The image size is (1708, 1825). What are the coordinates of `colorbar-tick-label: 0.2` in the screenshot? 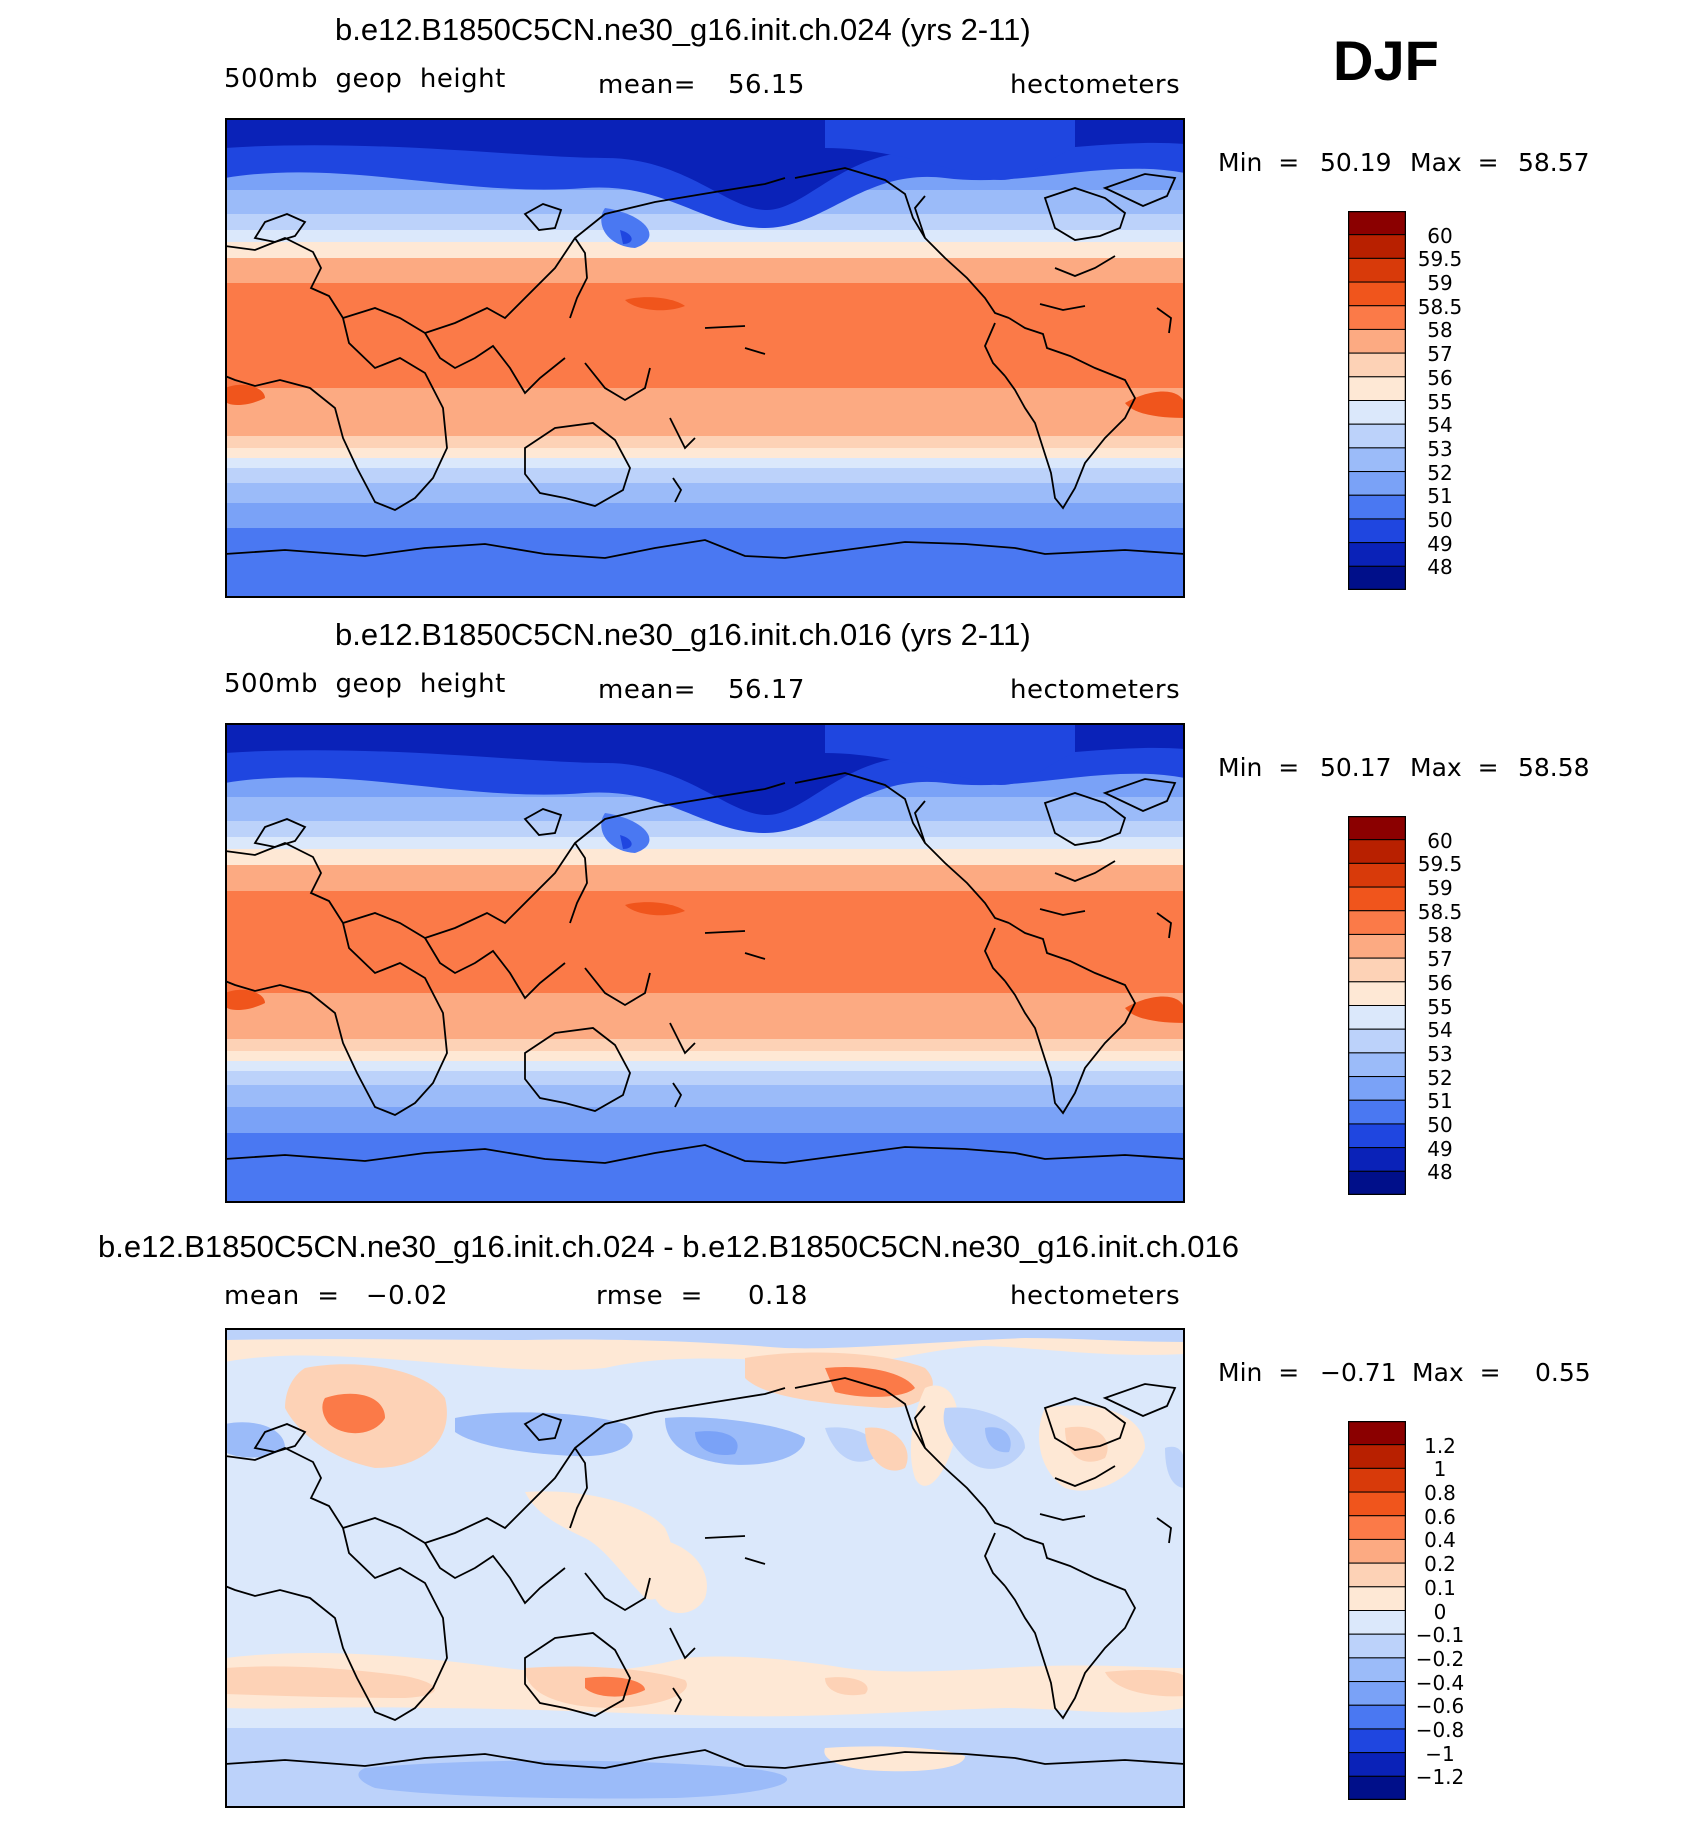 It's located at (1440, 1564).